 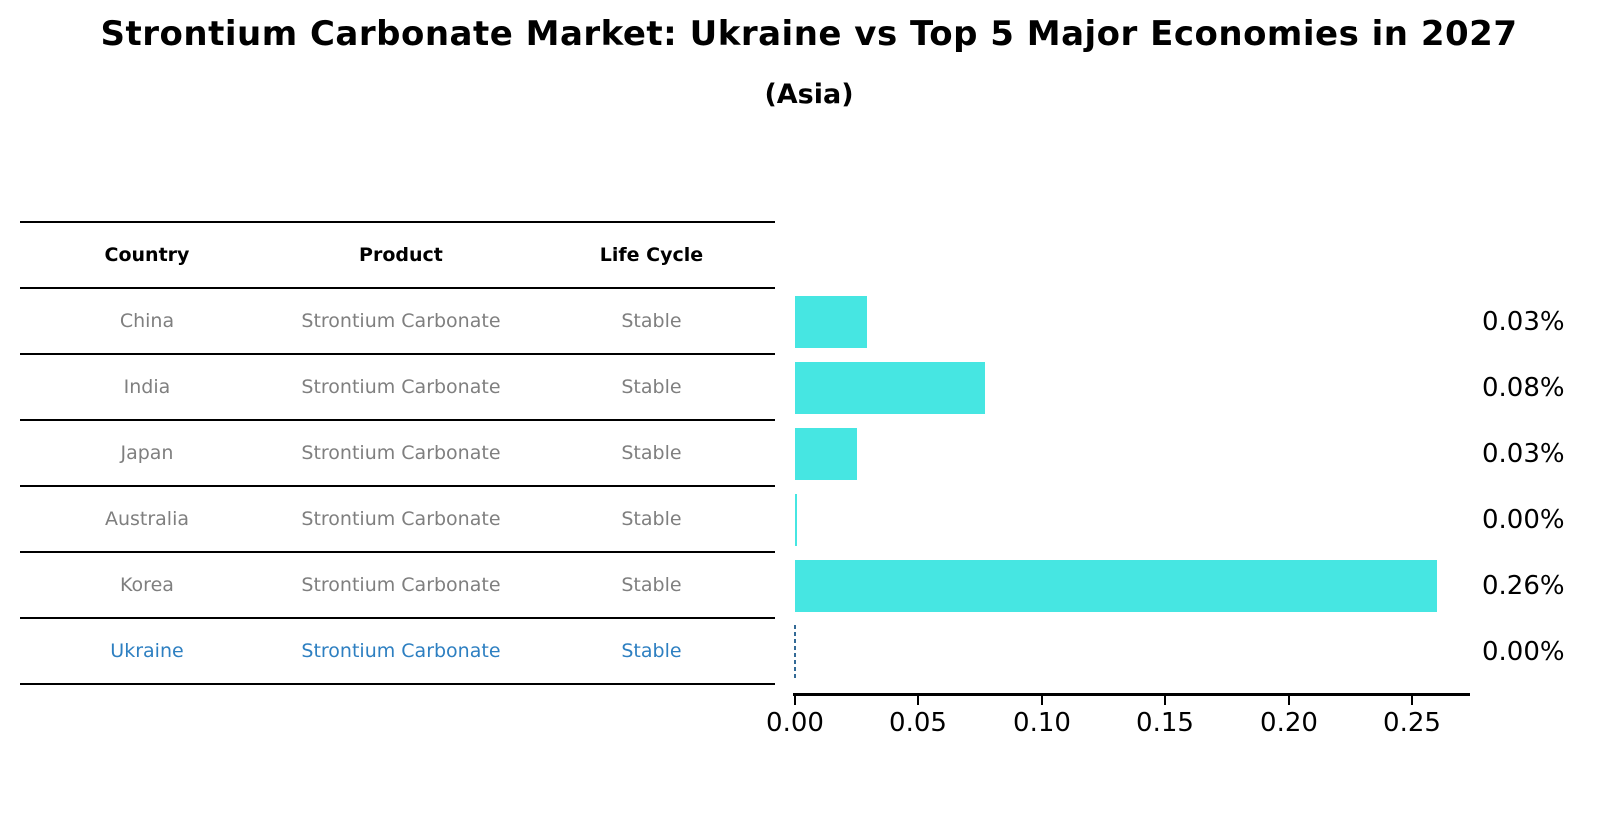 I want to click on bar-ukraine-zero-dashed-line, so click(x=795, y=652).